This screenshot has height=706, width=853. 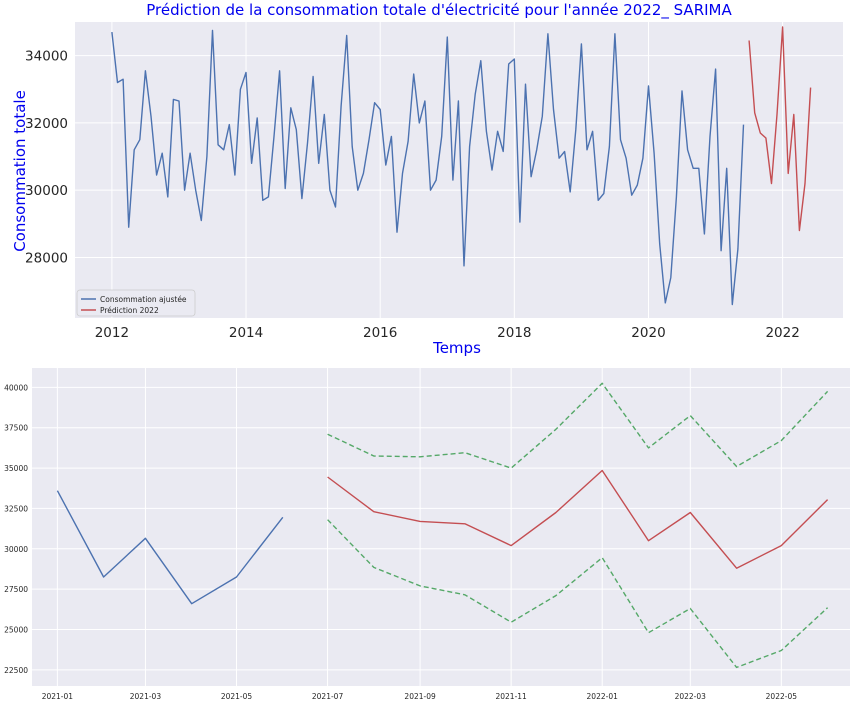 What do you see at coordinates (380, 333) in the screenshot?
I see `x-tick-label: 2016` at bounding box center [380, 333].